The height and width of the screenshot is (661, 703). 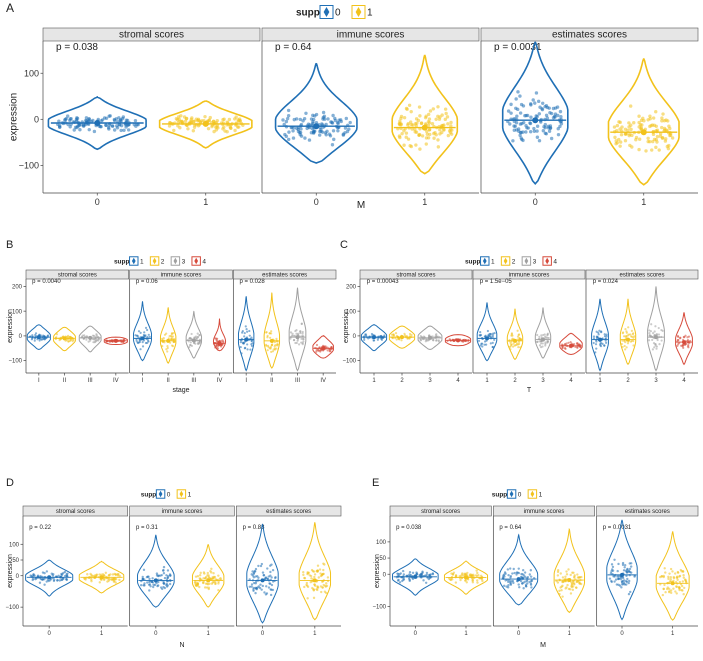 What do you see at coordinates (14, 545) in the screenshot?
I see `y-tick-label: 100` at bounding box center [14, 545].